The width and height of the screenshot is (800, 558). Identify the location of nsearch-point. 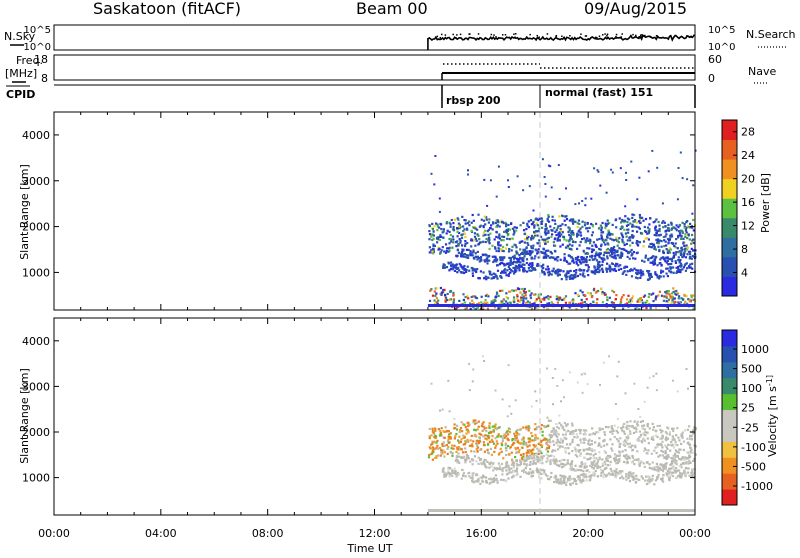
(689, 37).